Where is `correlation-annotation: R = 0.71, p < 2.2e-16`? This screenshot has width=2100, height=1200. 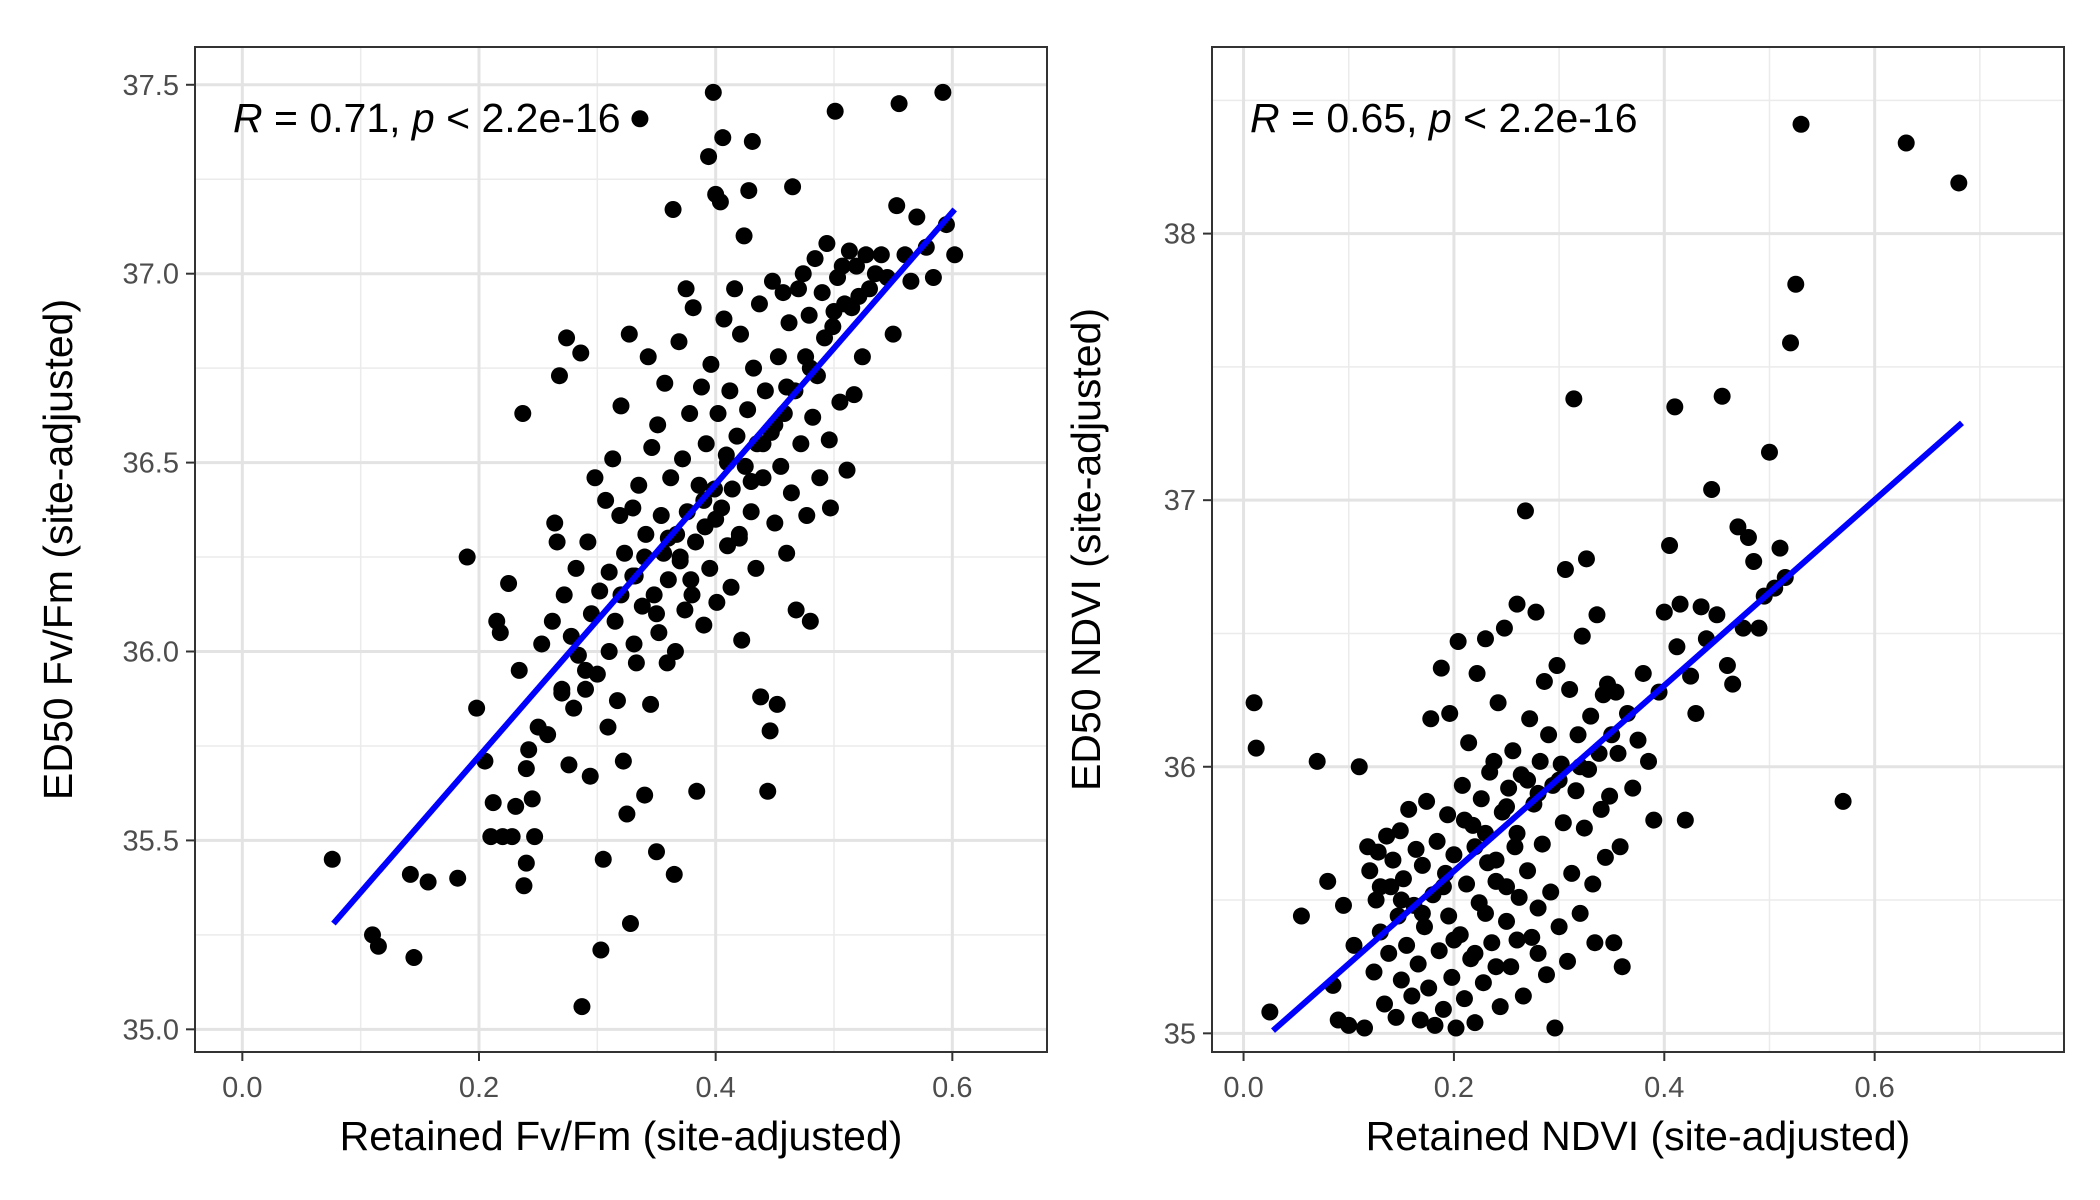 correlation-annotation: R = 0.71, p < 2.2e-16 is located at coordinates (427, 118).